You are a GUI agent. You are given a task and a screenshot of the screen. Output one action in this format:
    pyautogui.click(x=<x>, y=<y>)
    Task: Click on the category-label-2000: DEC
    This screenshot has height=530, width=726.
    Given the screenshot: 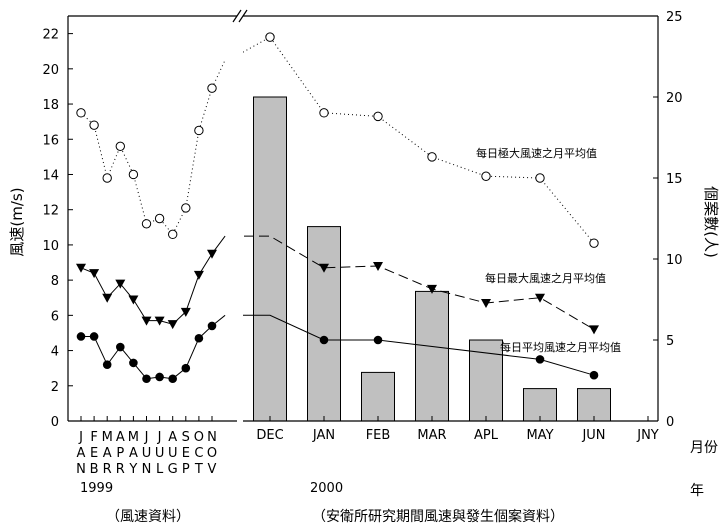 What is the action you would take?
    pyautogui.click(x=269, y=435)
    